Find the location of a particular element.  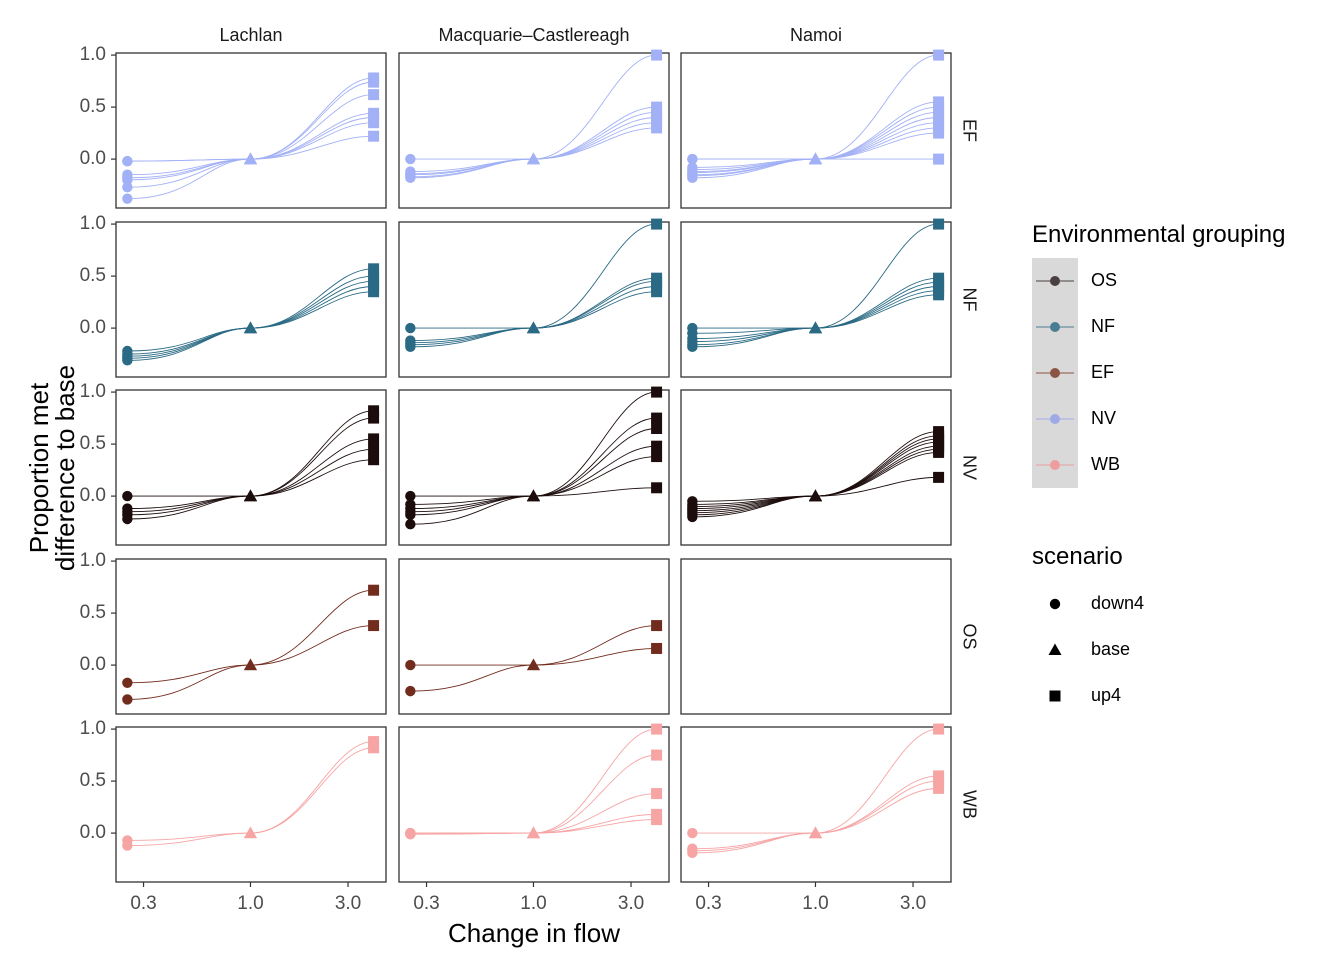

panel-series-ef-lachlan is located at coordinates (251, 138).